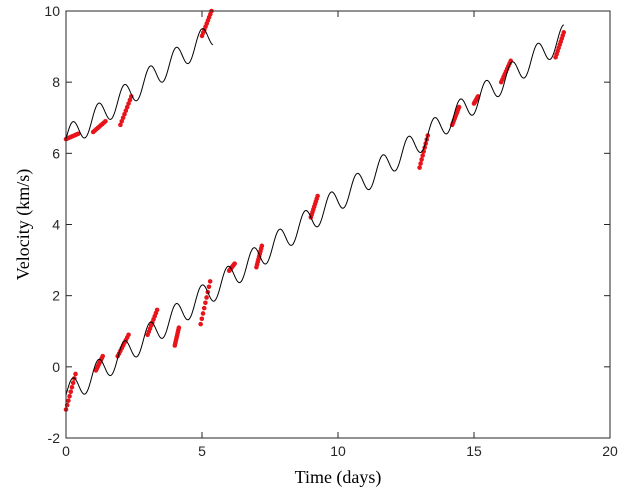  Describe the element at coordinates (56, 367) in the screenshot. I see `y-tick-label: 0` at that location.